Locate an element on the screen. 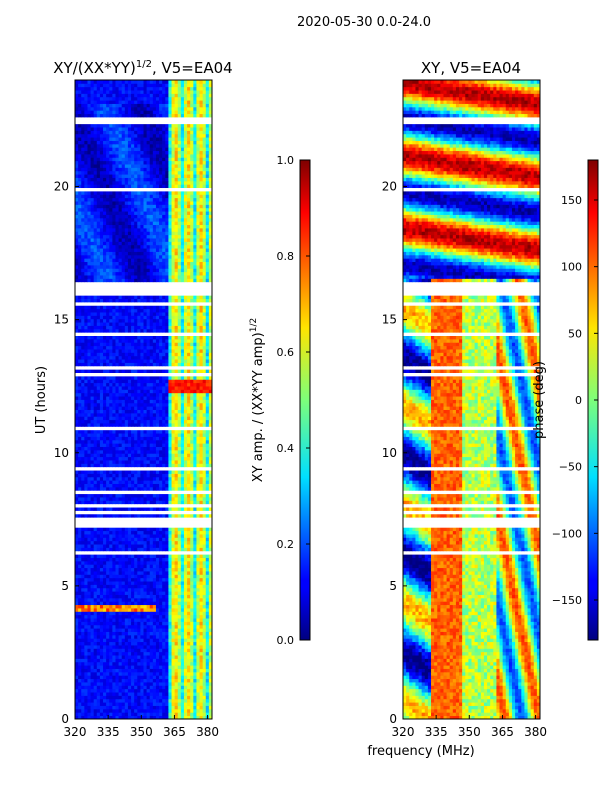 The height and width of the screenshot is (804, 600). colorbar-tick-label: 0 is located at coordinates (578, 400).